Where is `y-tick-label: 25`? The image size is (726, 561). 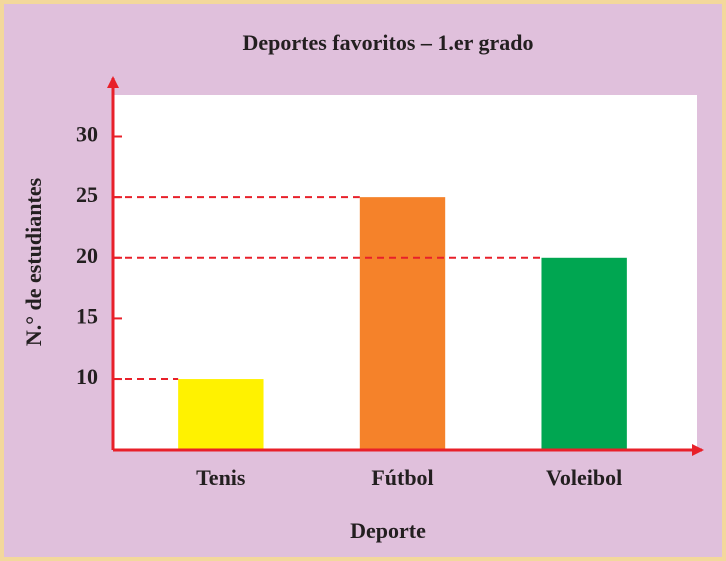 y-tick-label: 25 is located at coordinates (87, 194).